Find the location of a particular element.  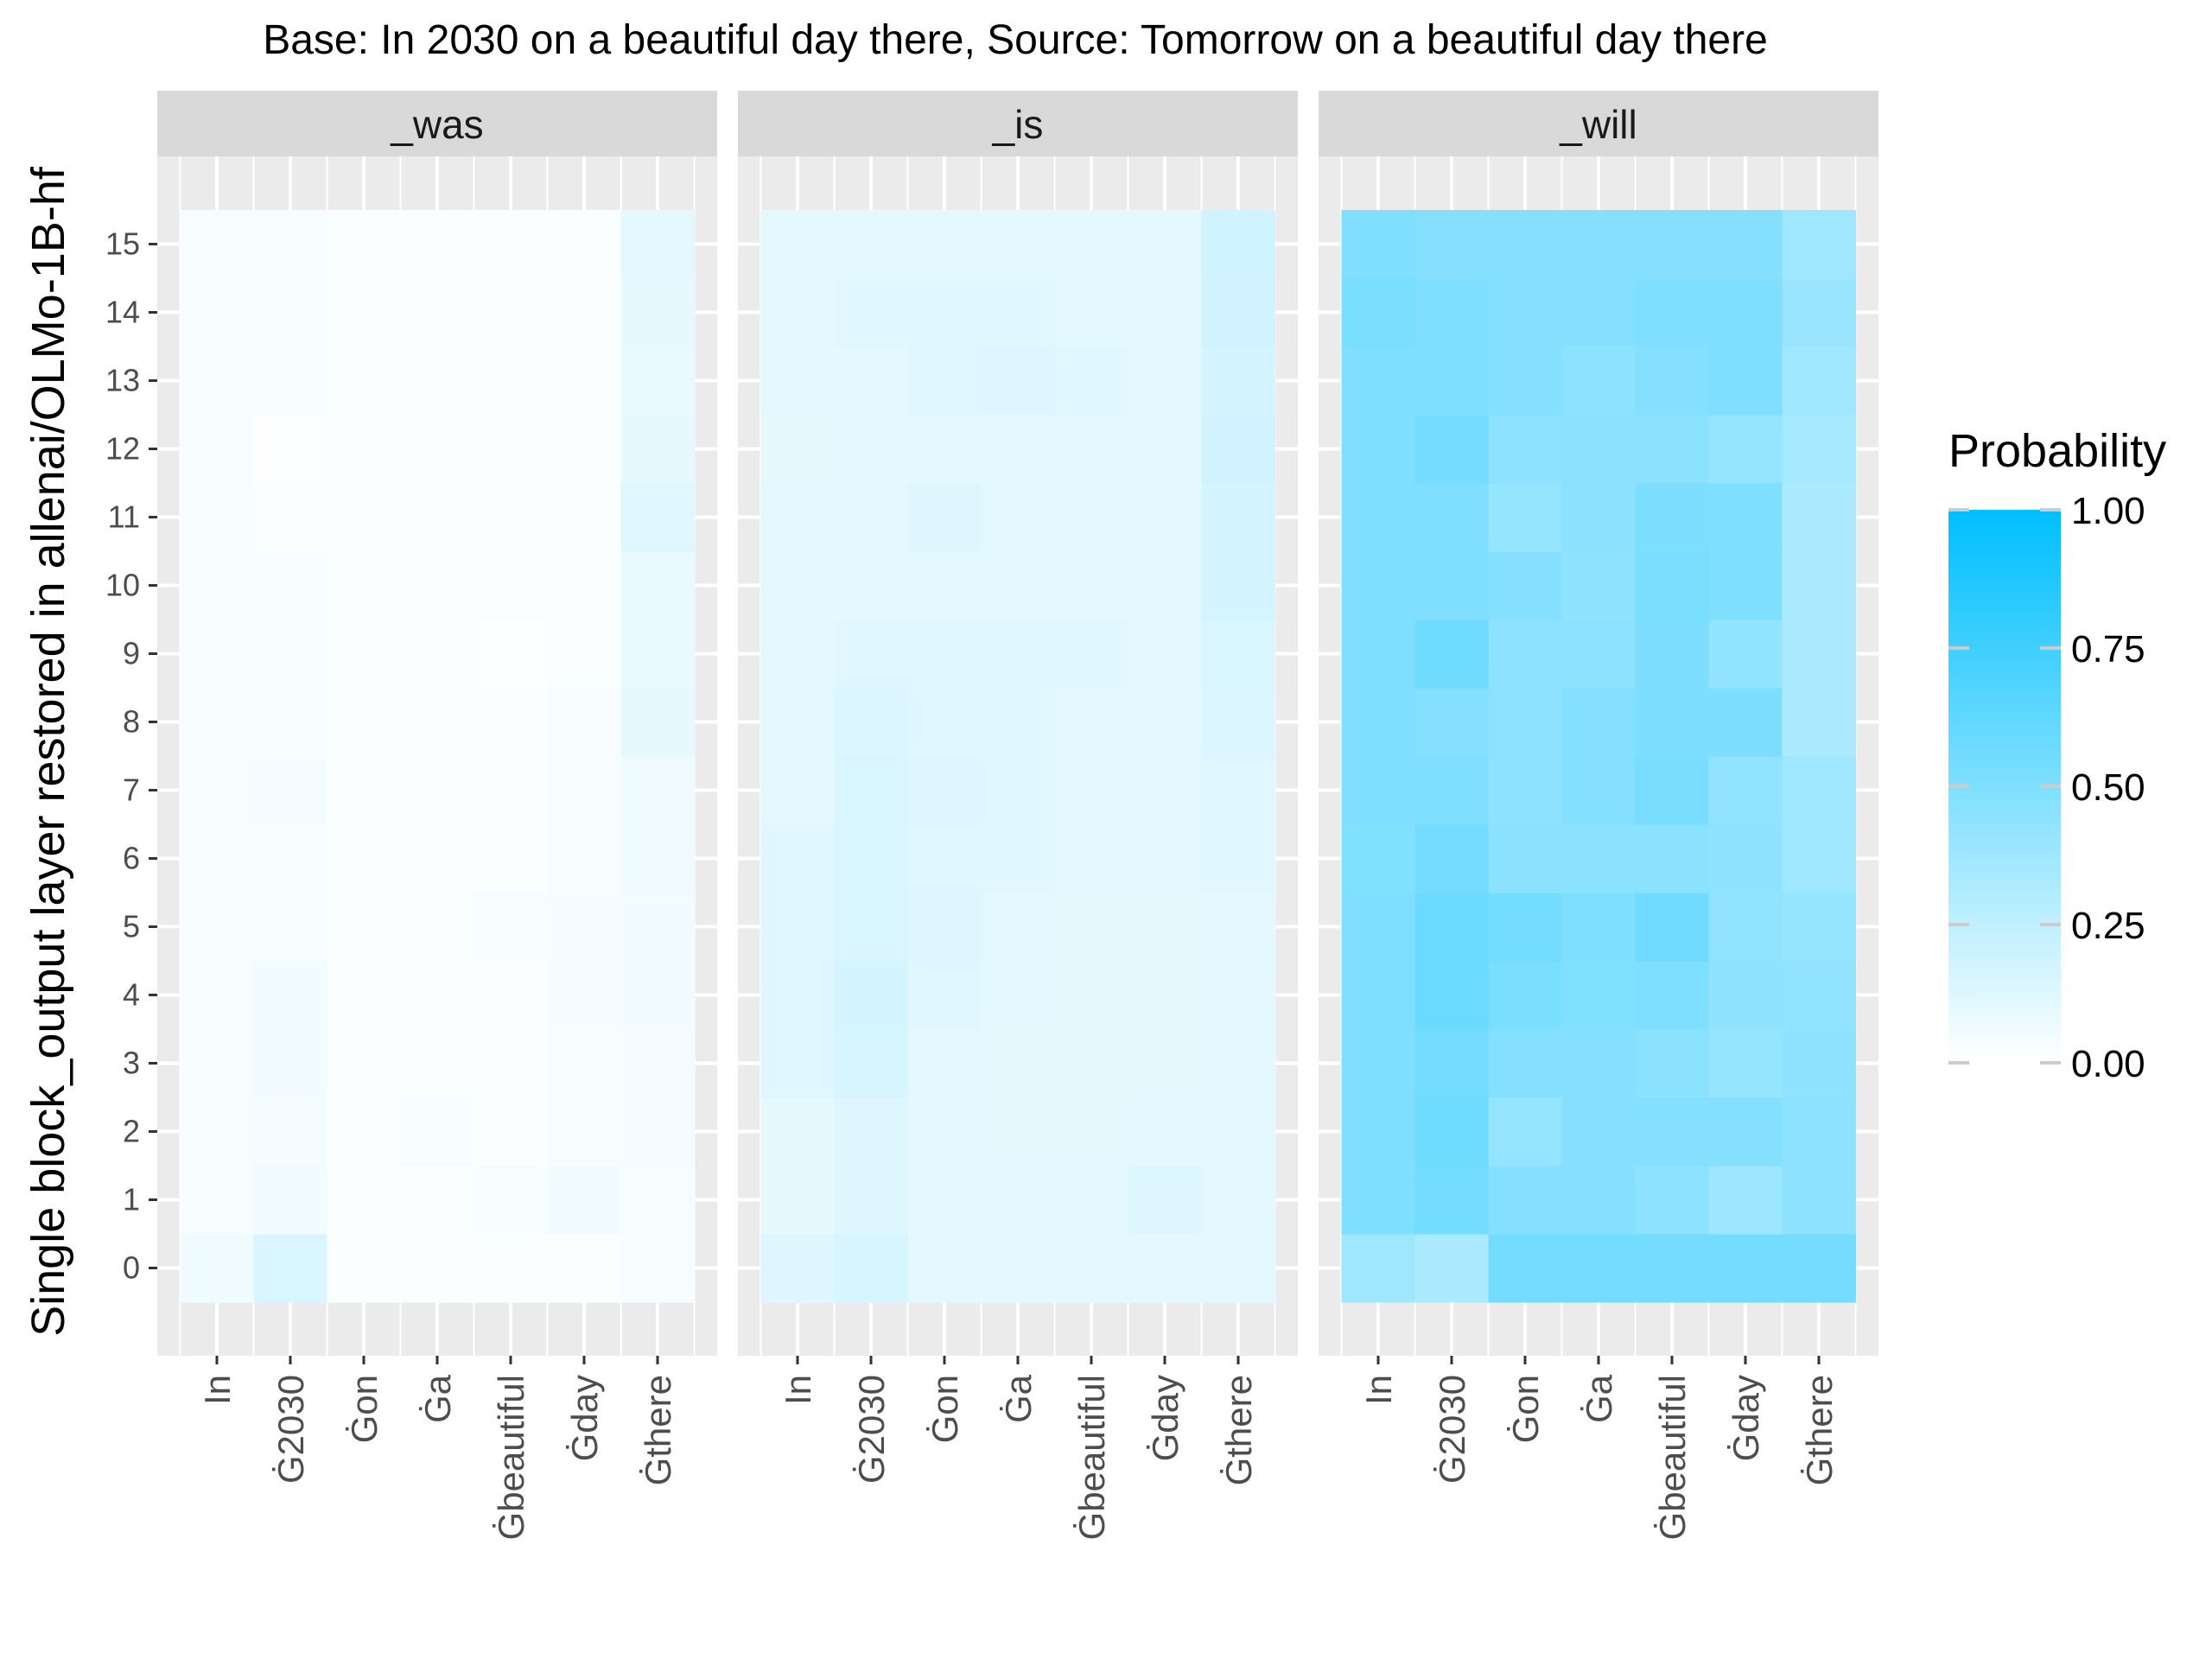

y-tick-label: 12 is located at coordinates (123, 449).